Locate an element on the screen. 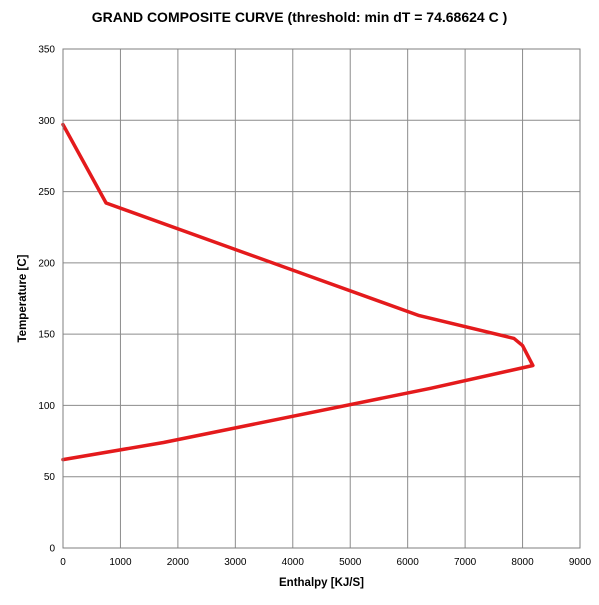 This screenshot has width=599, height=605. y-tick-label: 350 is located at coordinates (46, 50).